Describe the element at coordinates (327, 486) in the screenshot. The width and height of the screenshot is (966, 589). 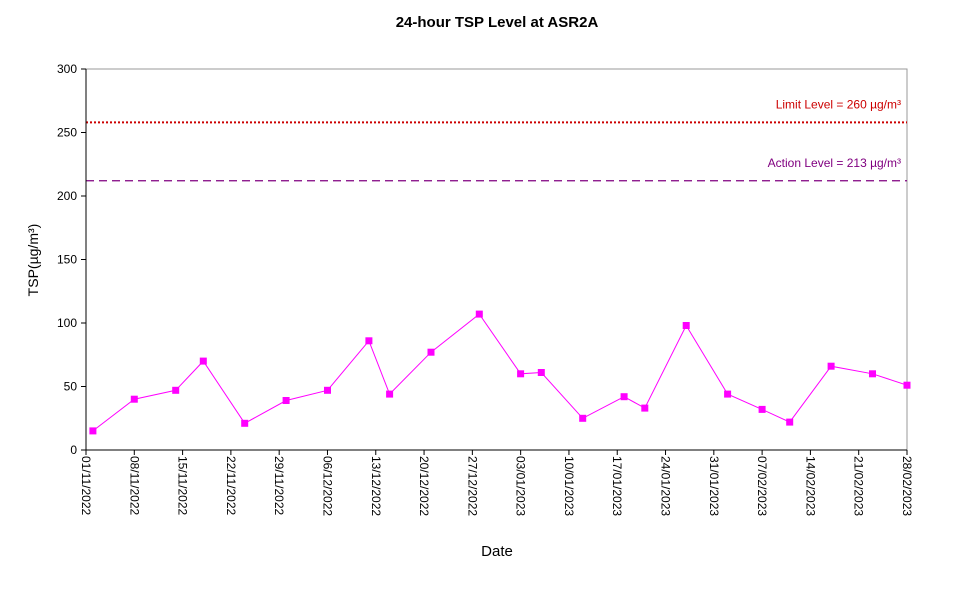
I see `x-tick-label: 06/12/2022` at that location.